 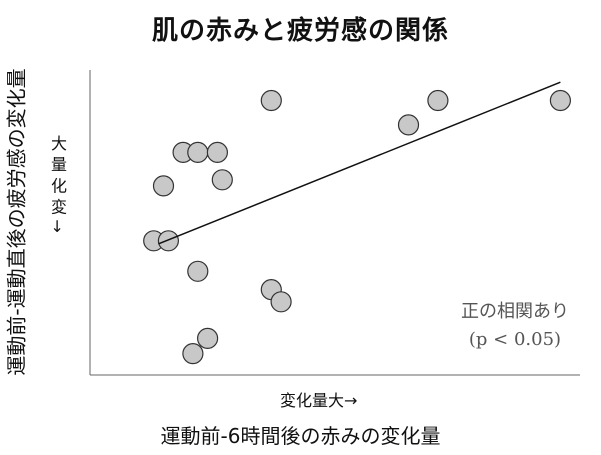 I want to click on y-axis-label: 運動前-運動直後の疲労感の変化量, so click(x=16, y=222).